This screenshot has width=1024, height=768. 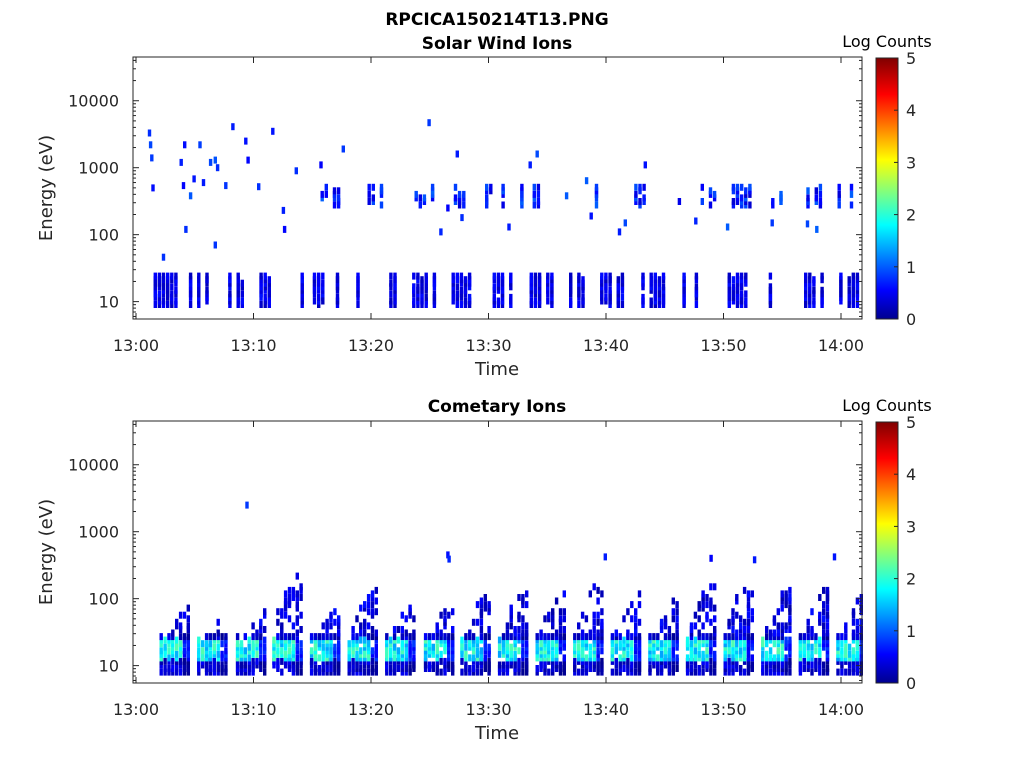 What do you see at coordinates (887, 552) in the screenshot?
I see `colorbar-gradient` at bounding box center [887, 552].